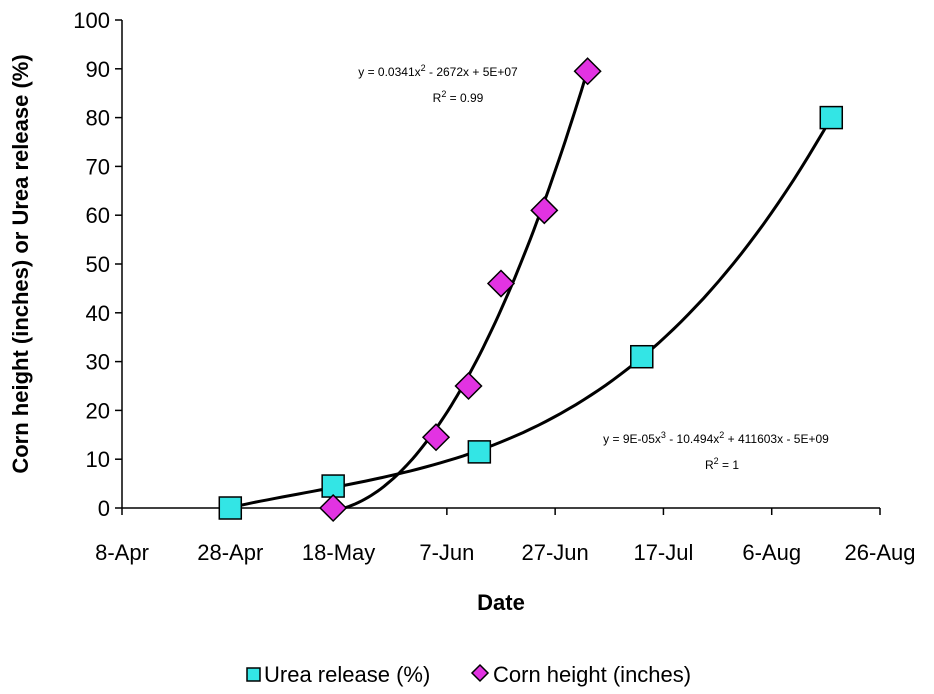 The height and width of the screenshot is (694, 934). What do you see at coordinates (592, 674) in the screenshot?
I see `legend-label-corn: Corn height (inches)` at bounding box center [592, 674].